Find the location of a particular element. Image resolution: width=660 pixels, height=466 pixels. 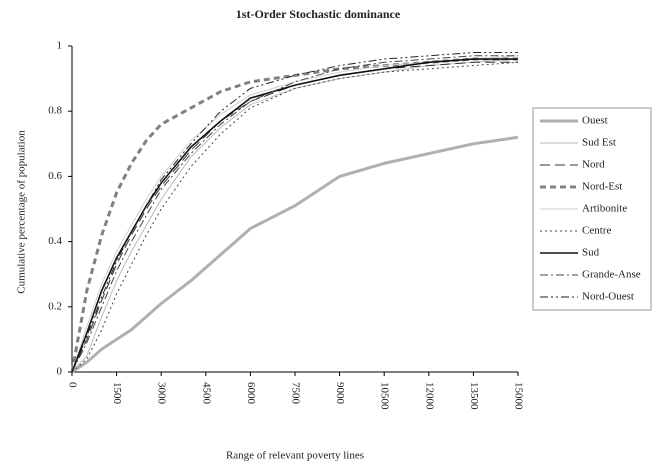

legend-label: Grande-Anse is located at coordinates (611, 275).